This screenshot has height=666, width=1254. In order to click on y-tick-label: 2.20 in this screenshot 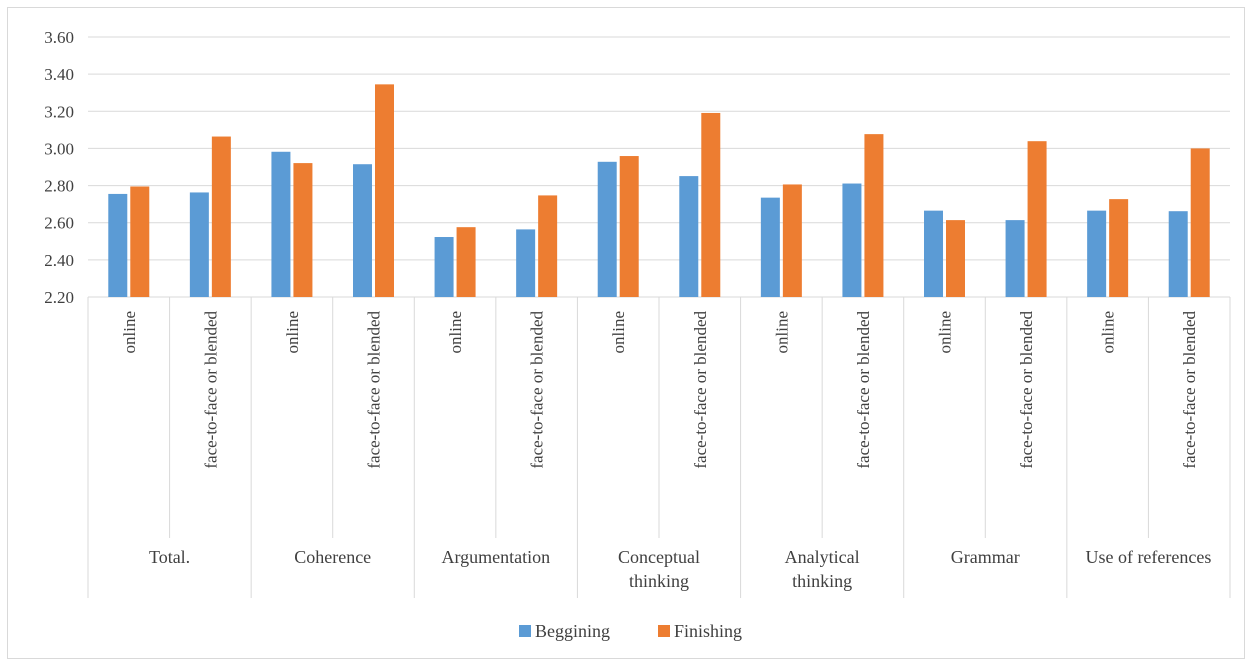, I will do `click(59, 297)`.